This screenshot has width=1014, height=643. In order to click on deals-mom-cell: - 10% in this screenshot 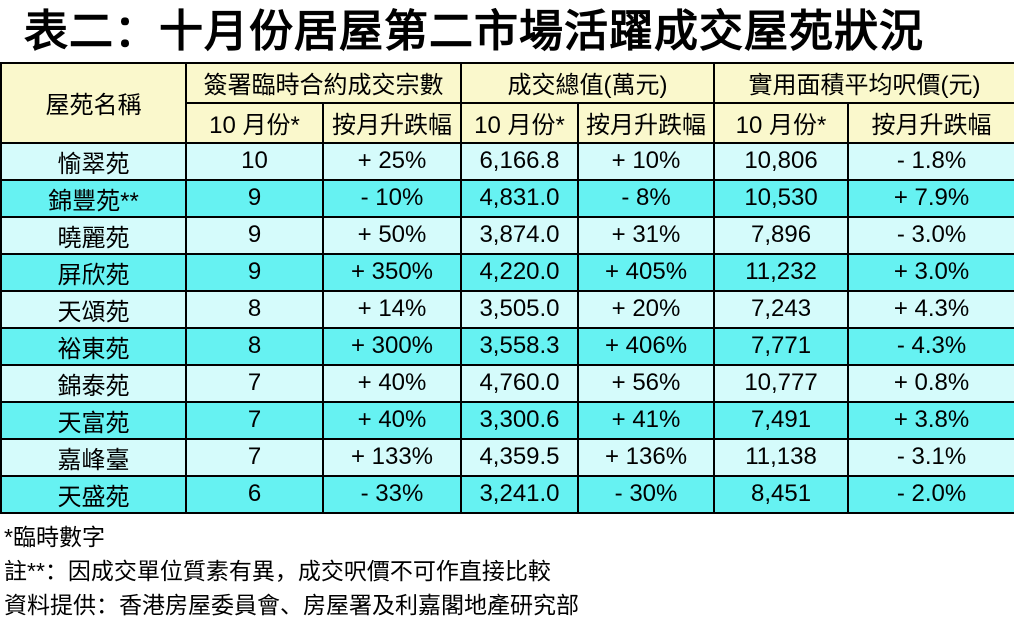, I will do `click(392, 198)`.